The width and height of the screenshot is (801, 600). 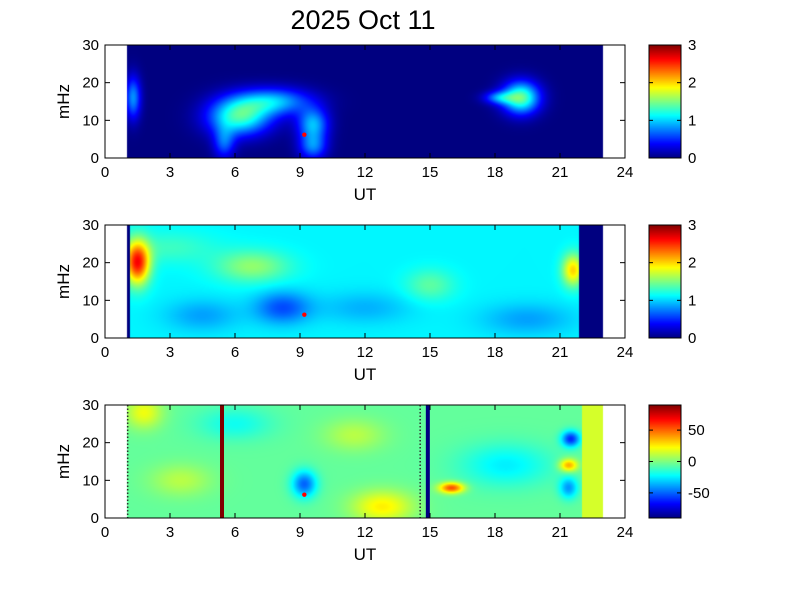 What do you see at coordinates (362, 20) in the screenshot?
I see `figure-title: 2025 Oct 11` at bounding box center [362, 20].